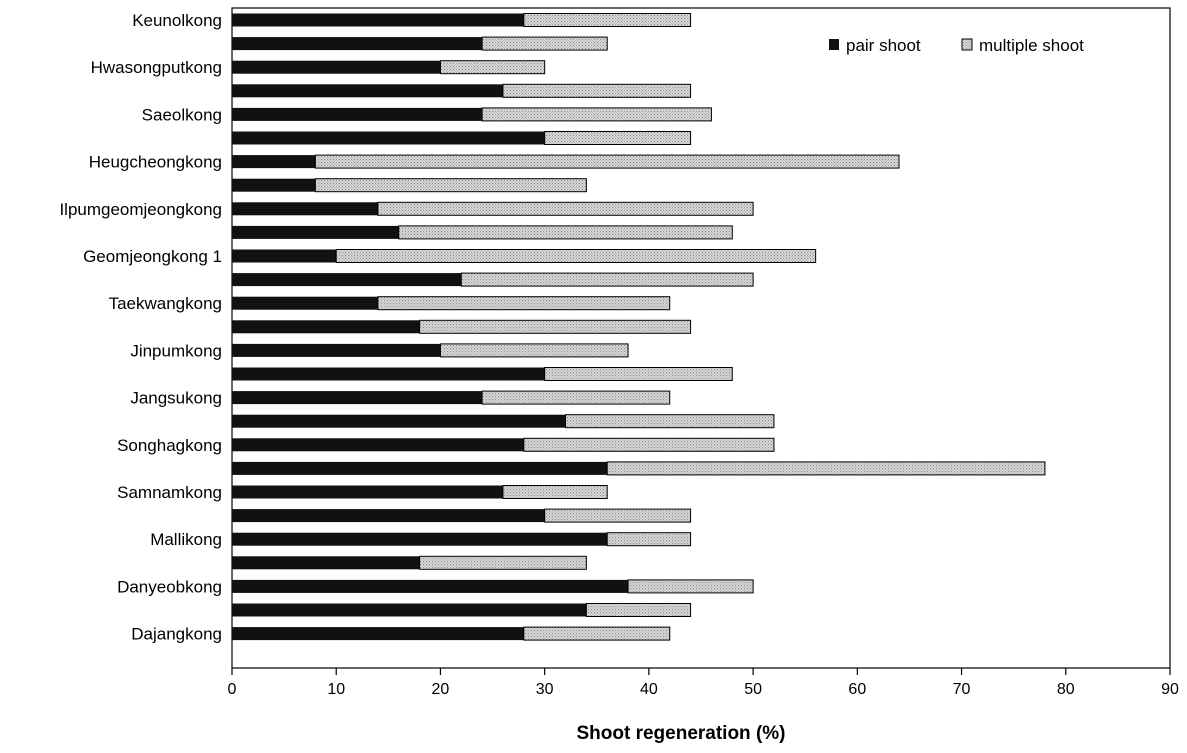  What do you see at coordinates (177, 20) in the screenshot?
I see `category-label: Keunolkong` at bounding box center [177, 20].